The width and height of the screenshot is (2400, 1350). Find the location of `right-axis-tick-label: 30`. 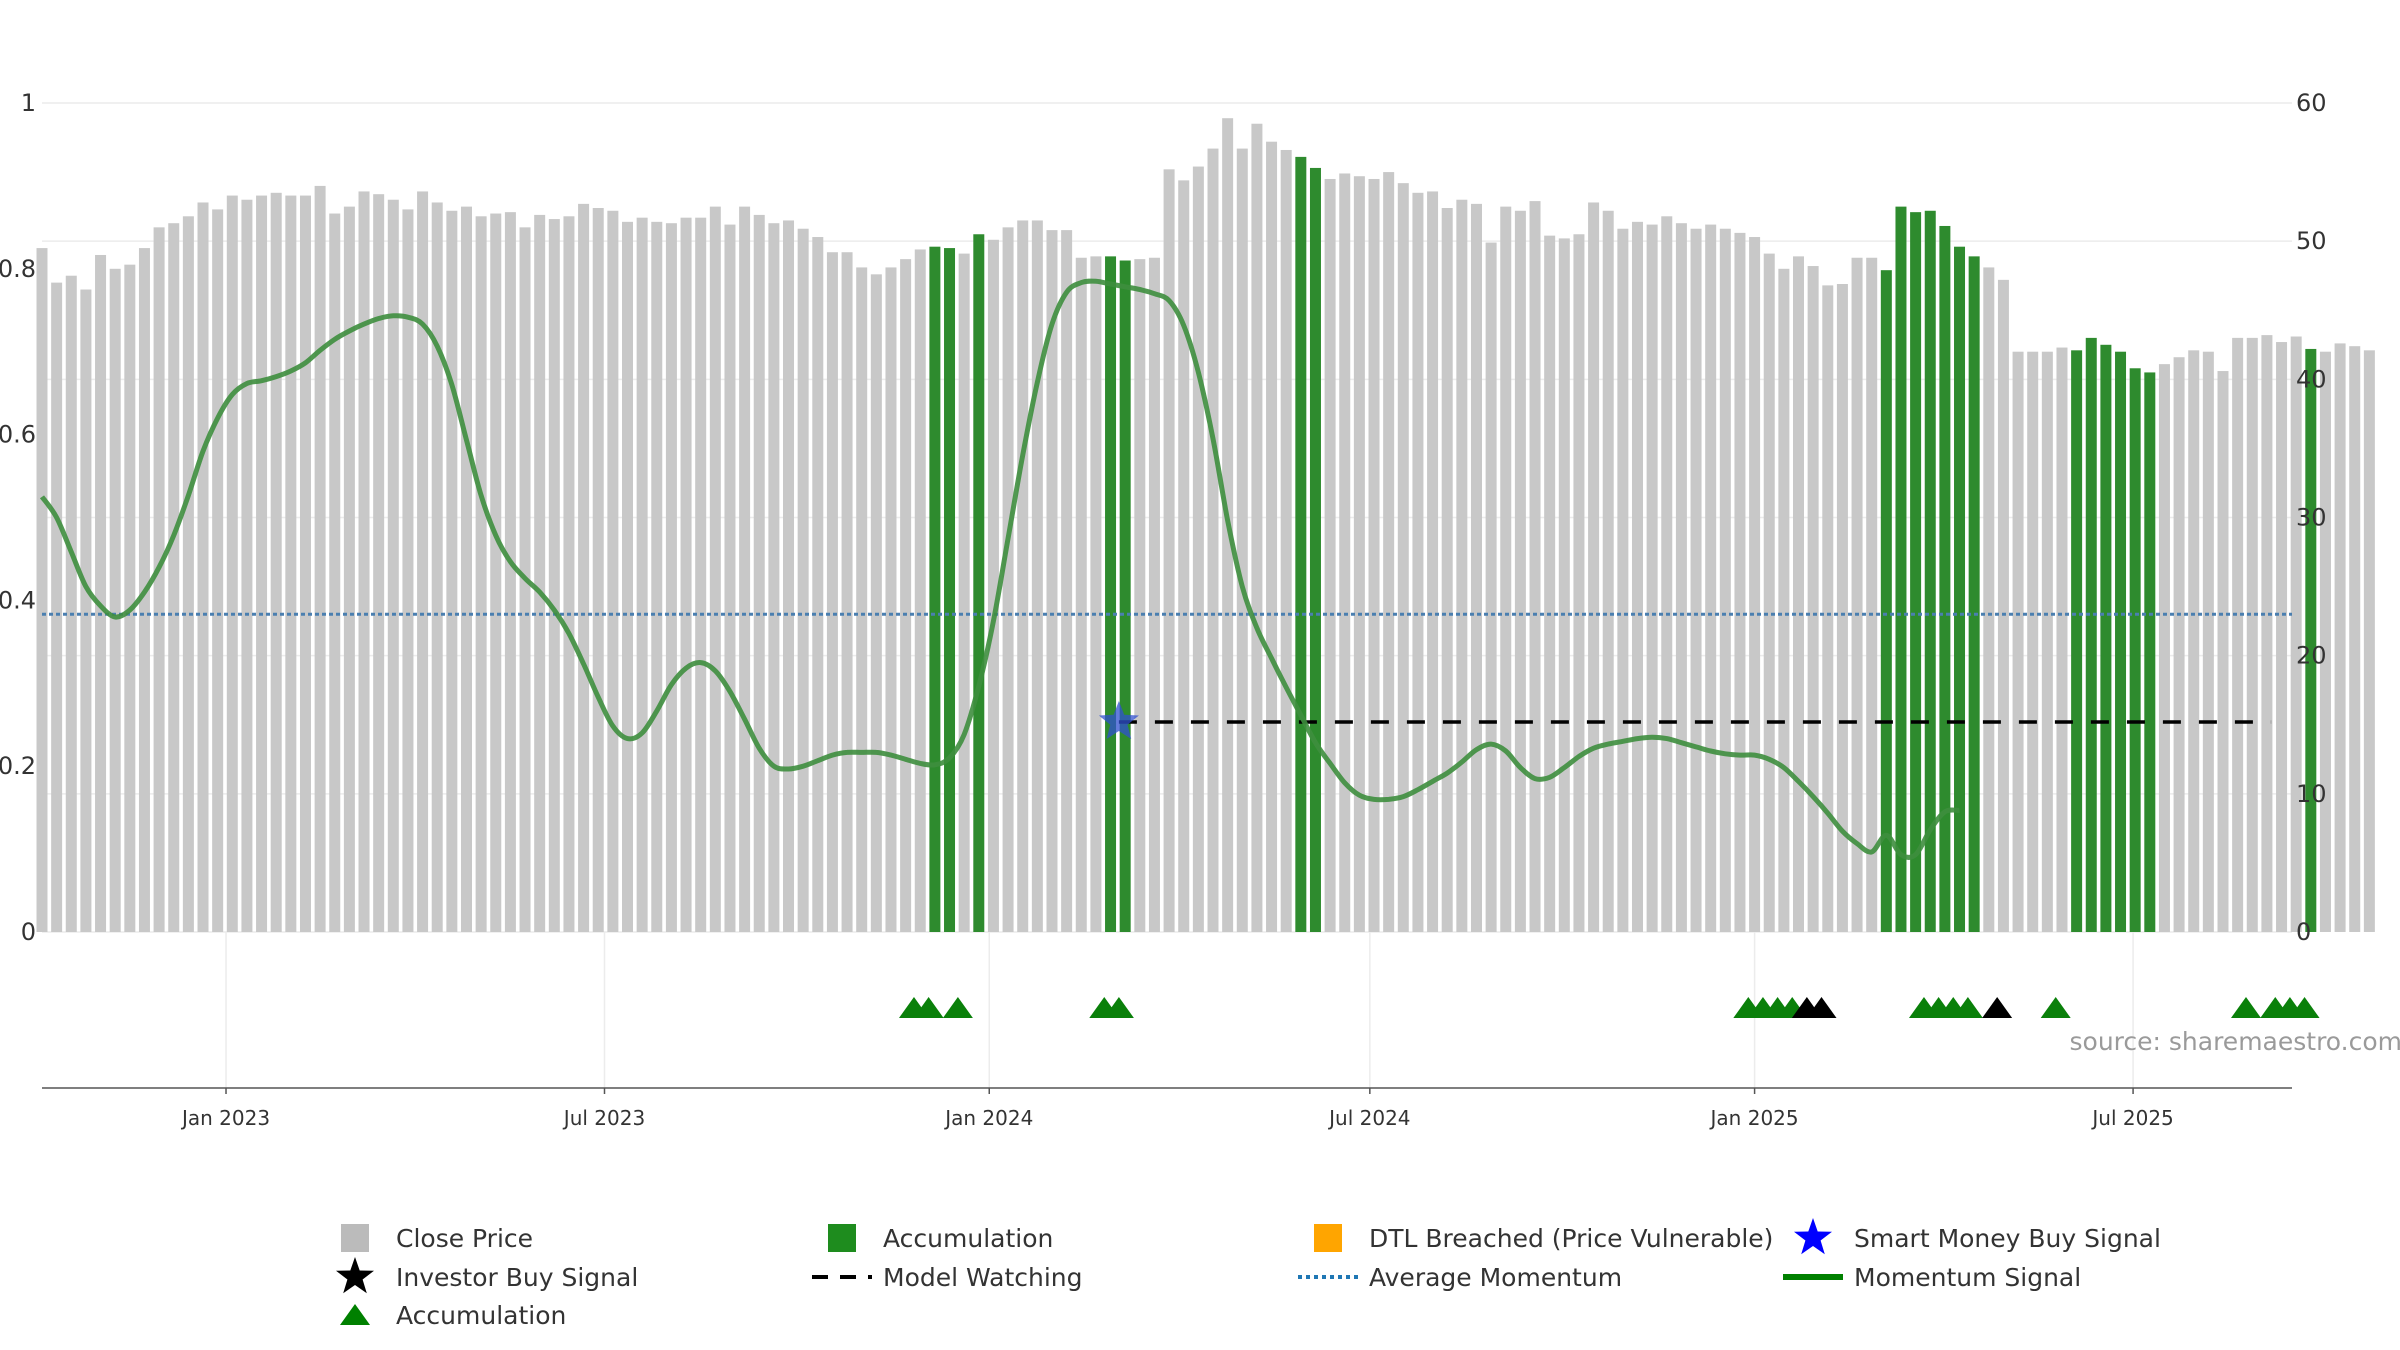

right-axis-tick-label: 30 is located at coordinates (2311, 518).